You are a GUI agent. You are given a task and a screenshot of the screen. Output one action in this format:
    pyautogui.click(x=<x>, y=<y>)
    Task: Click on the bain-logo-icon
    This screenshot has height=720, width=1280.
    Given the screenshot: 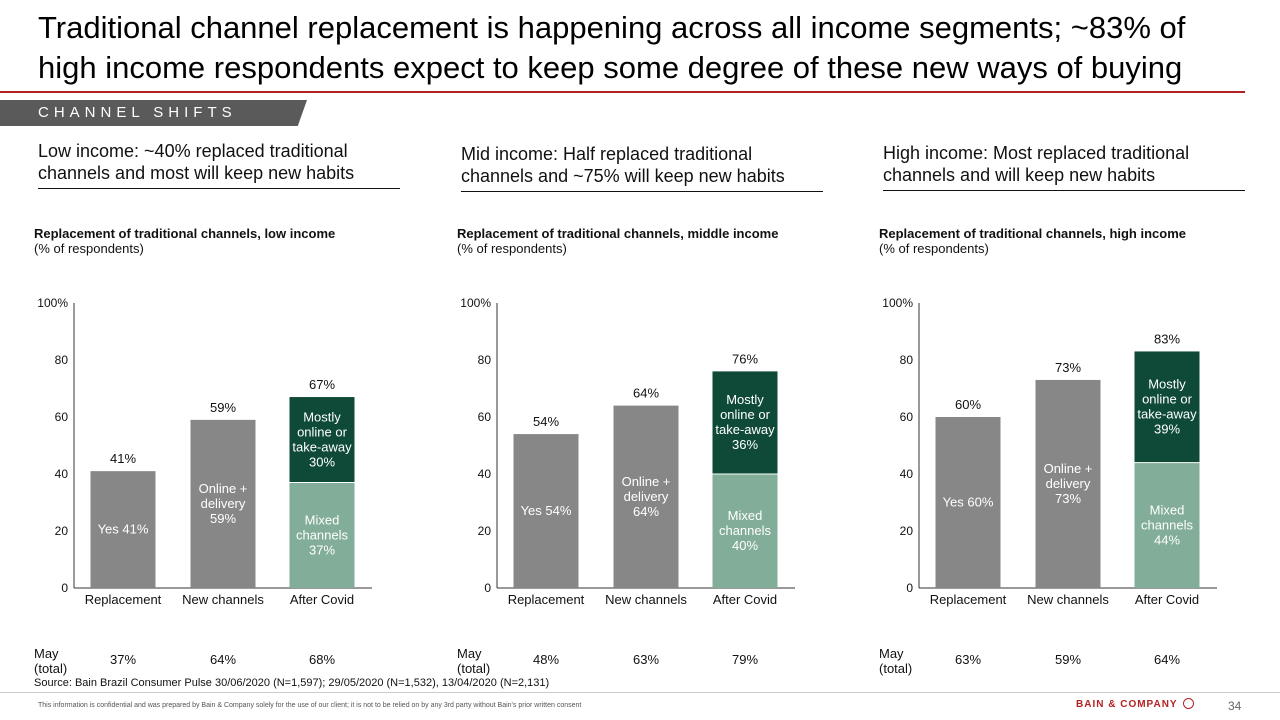 What is the action you would take?
    pyautogui.click(x=1188, y=703)
    